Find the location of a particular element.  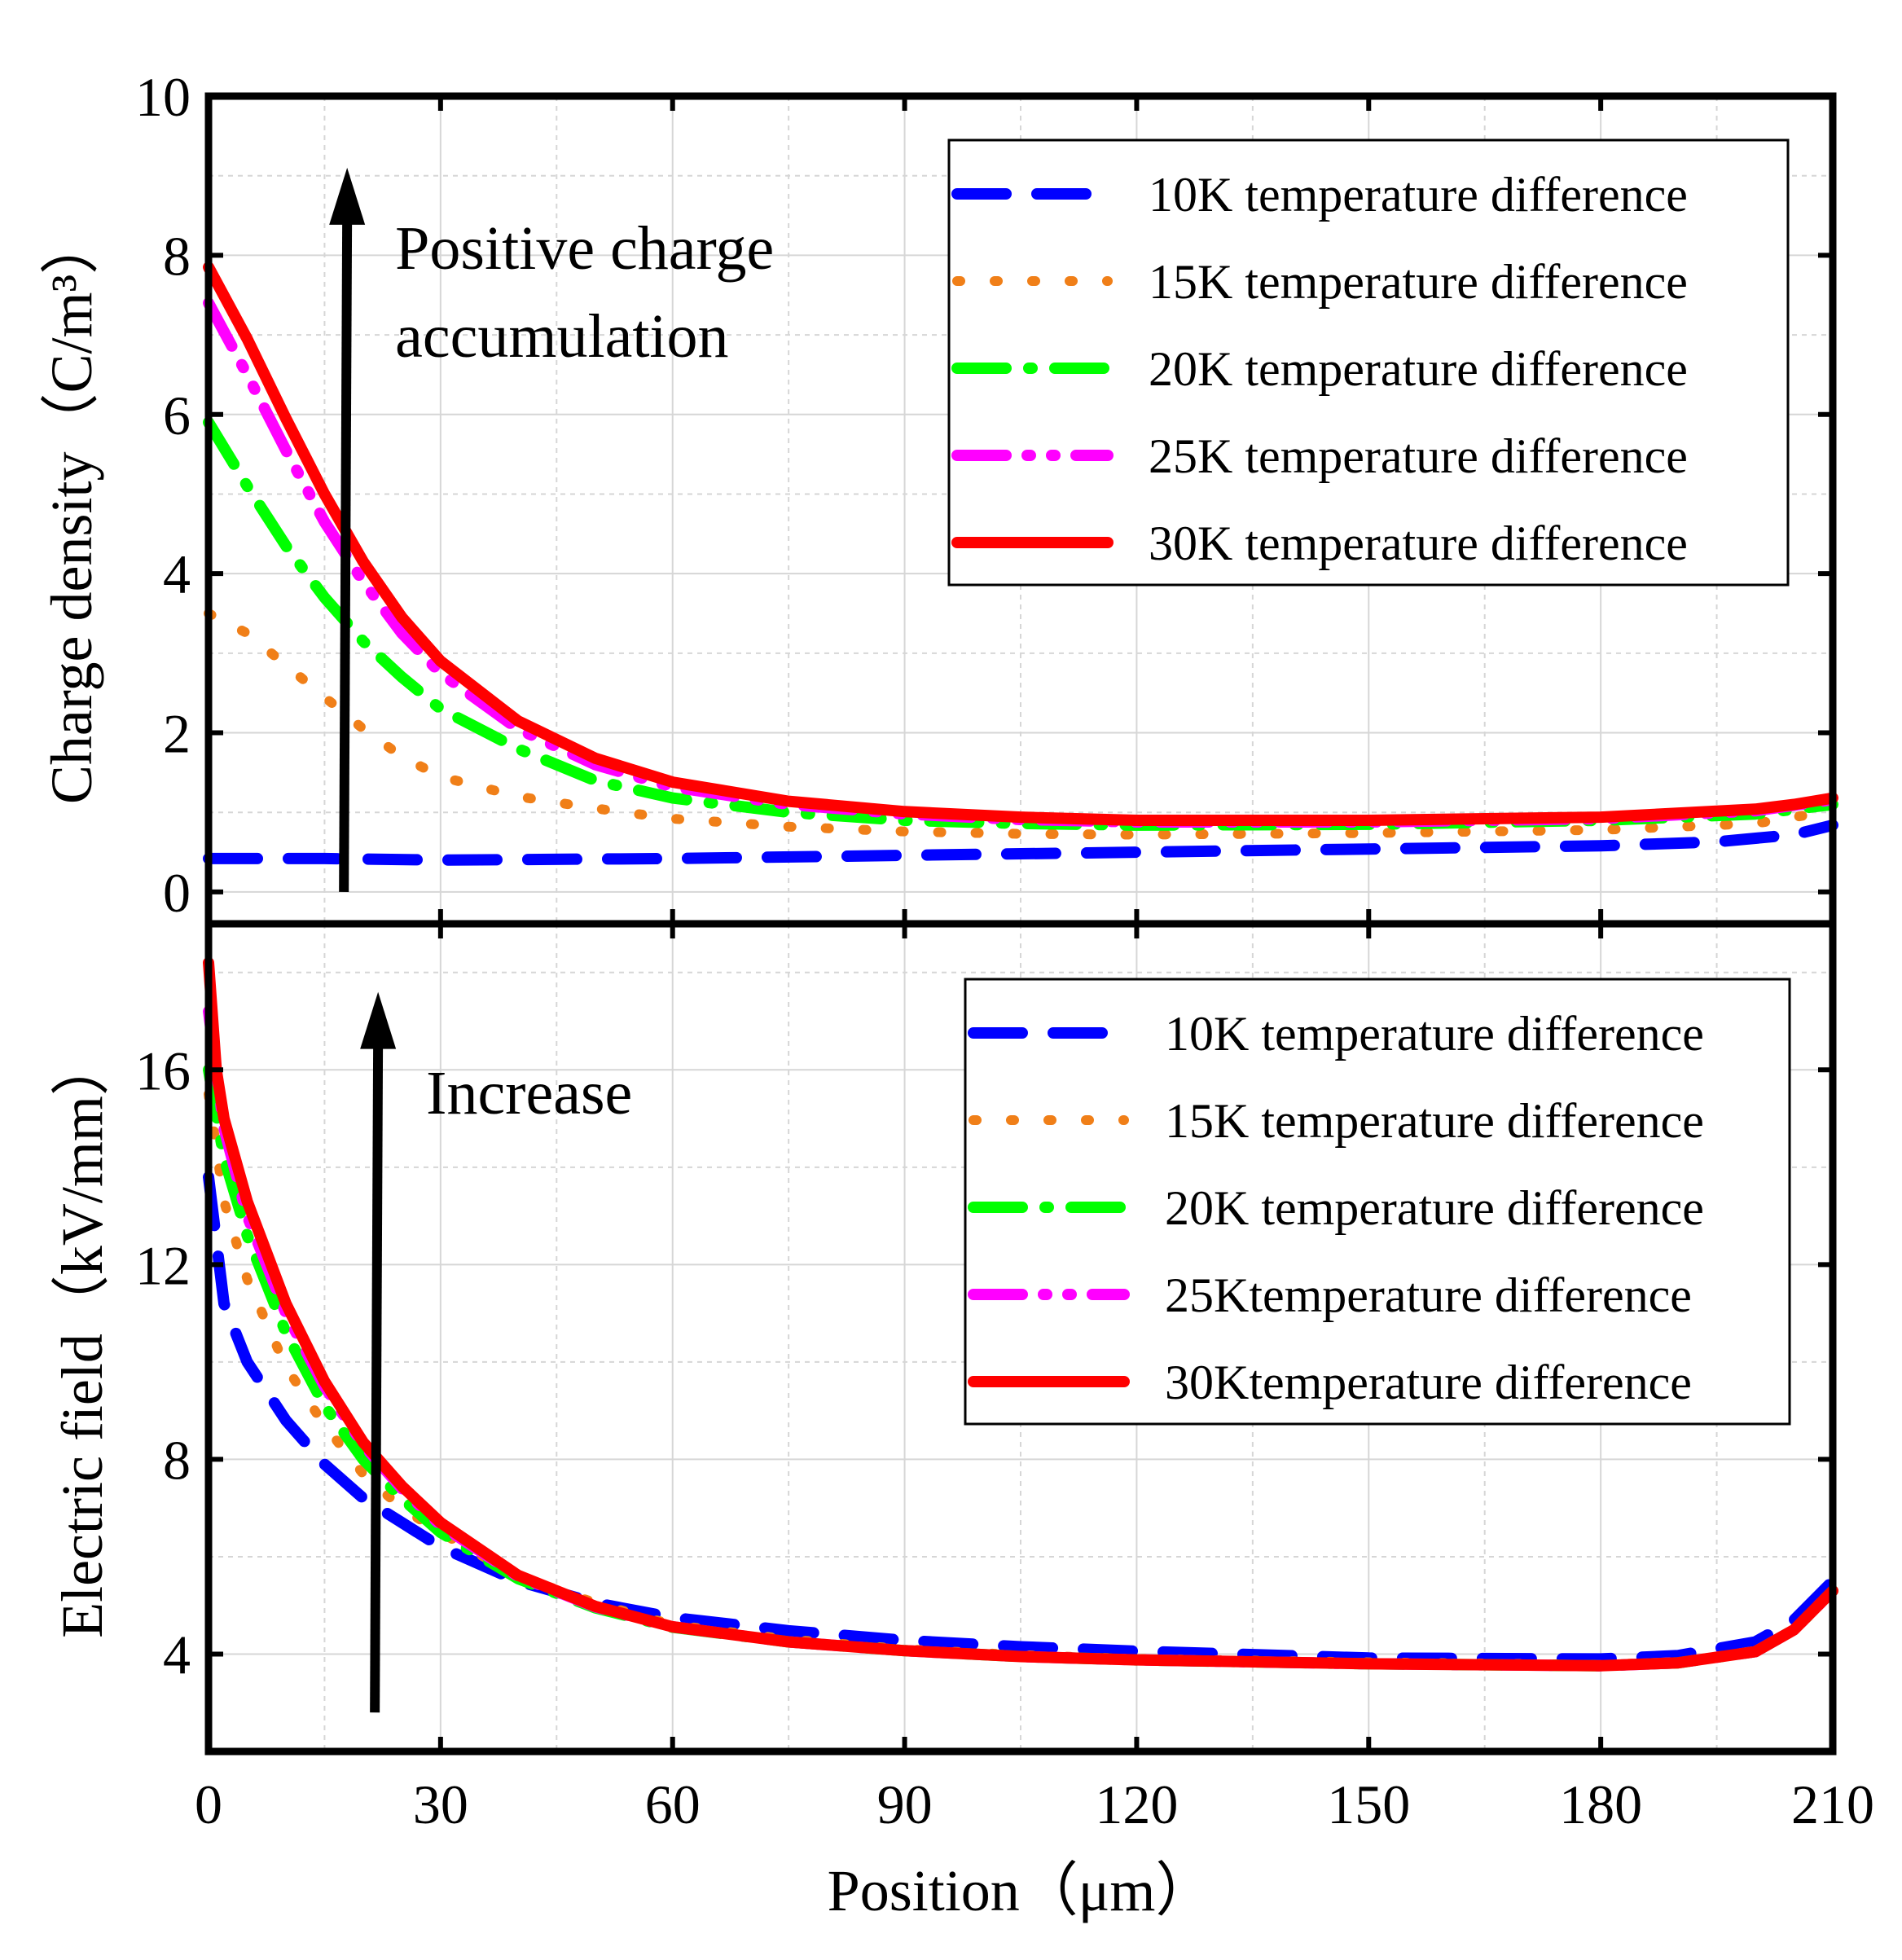

annotation-text: Positive charge is located at coordinates (584, 249).